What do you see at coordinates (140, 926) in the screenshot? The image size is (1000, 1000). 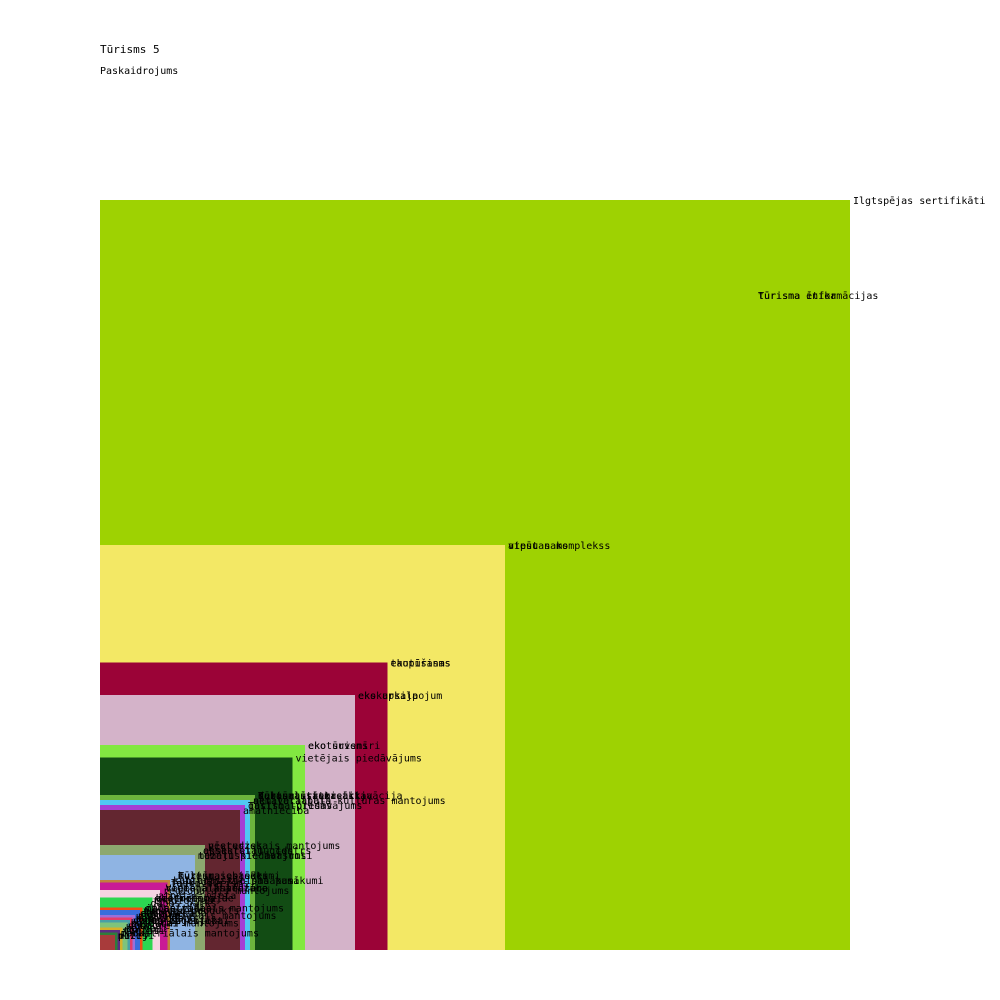 I see `square-label-63: daba` at bounding box center [140, 926].